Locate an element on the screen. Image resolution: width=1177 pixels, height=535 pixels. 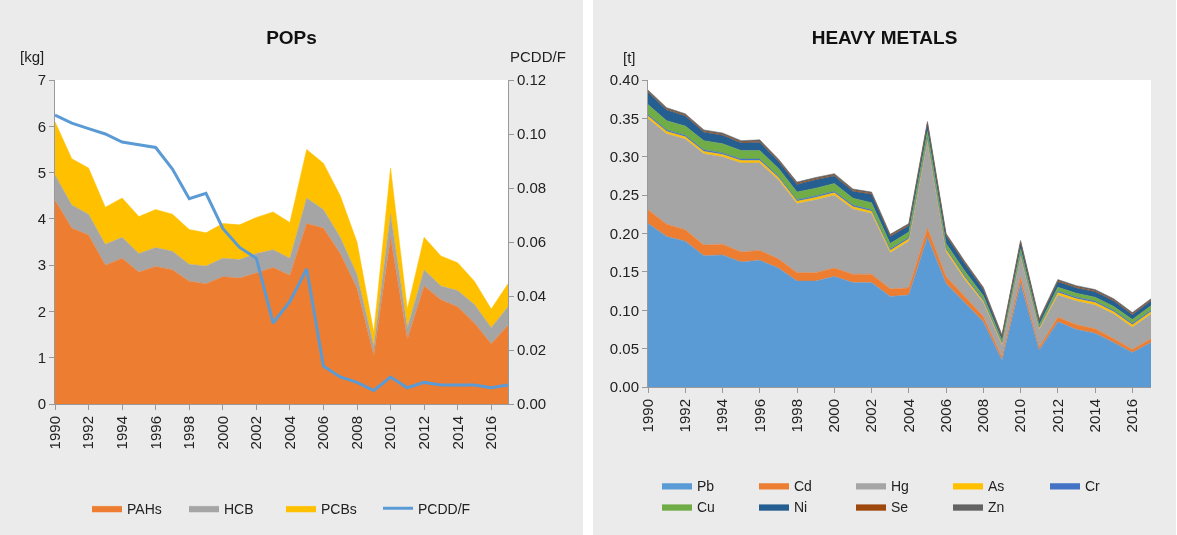
y-tick-label: 0.35 is located at coordinates (624, 118).